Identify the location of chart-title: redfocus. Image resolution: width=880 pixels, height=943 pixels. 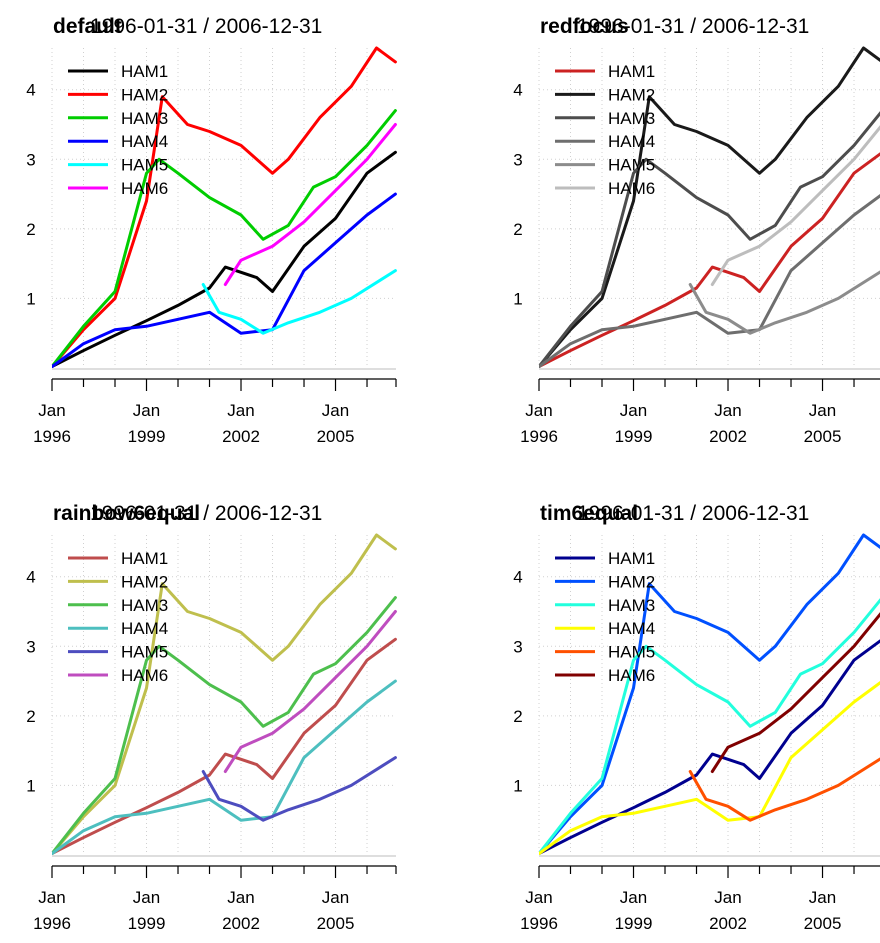
(584, 26).